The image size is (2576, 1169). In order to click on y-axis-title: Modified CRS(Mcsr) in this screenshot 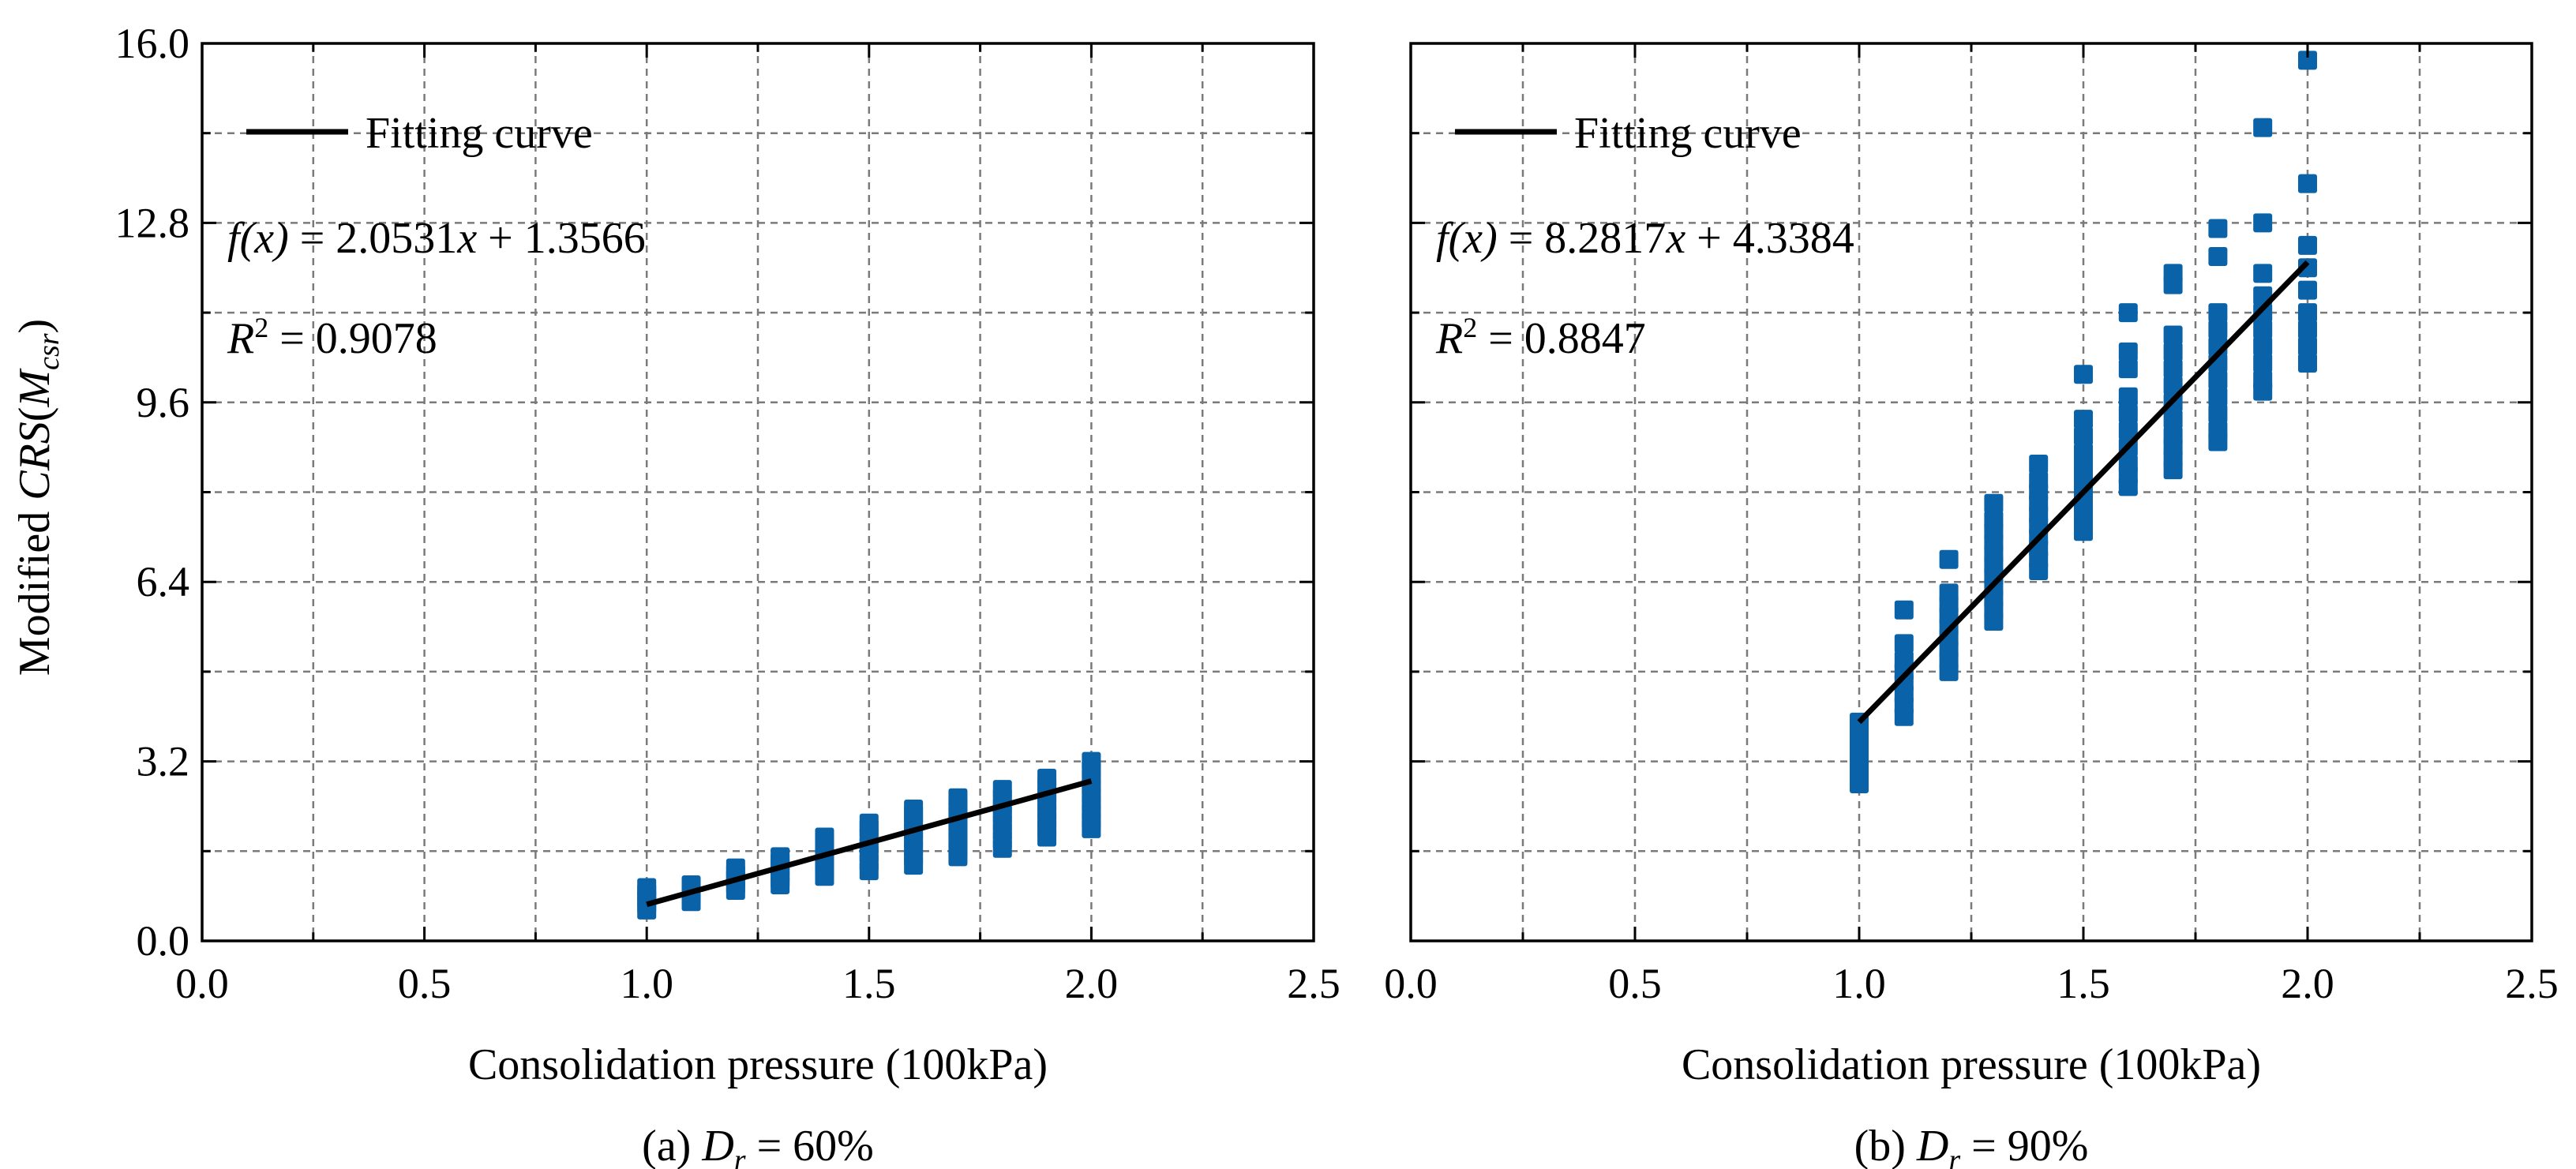, I will do `click(38, 498)`.